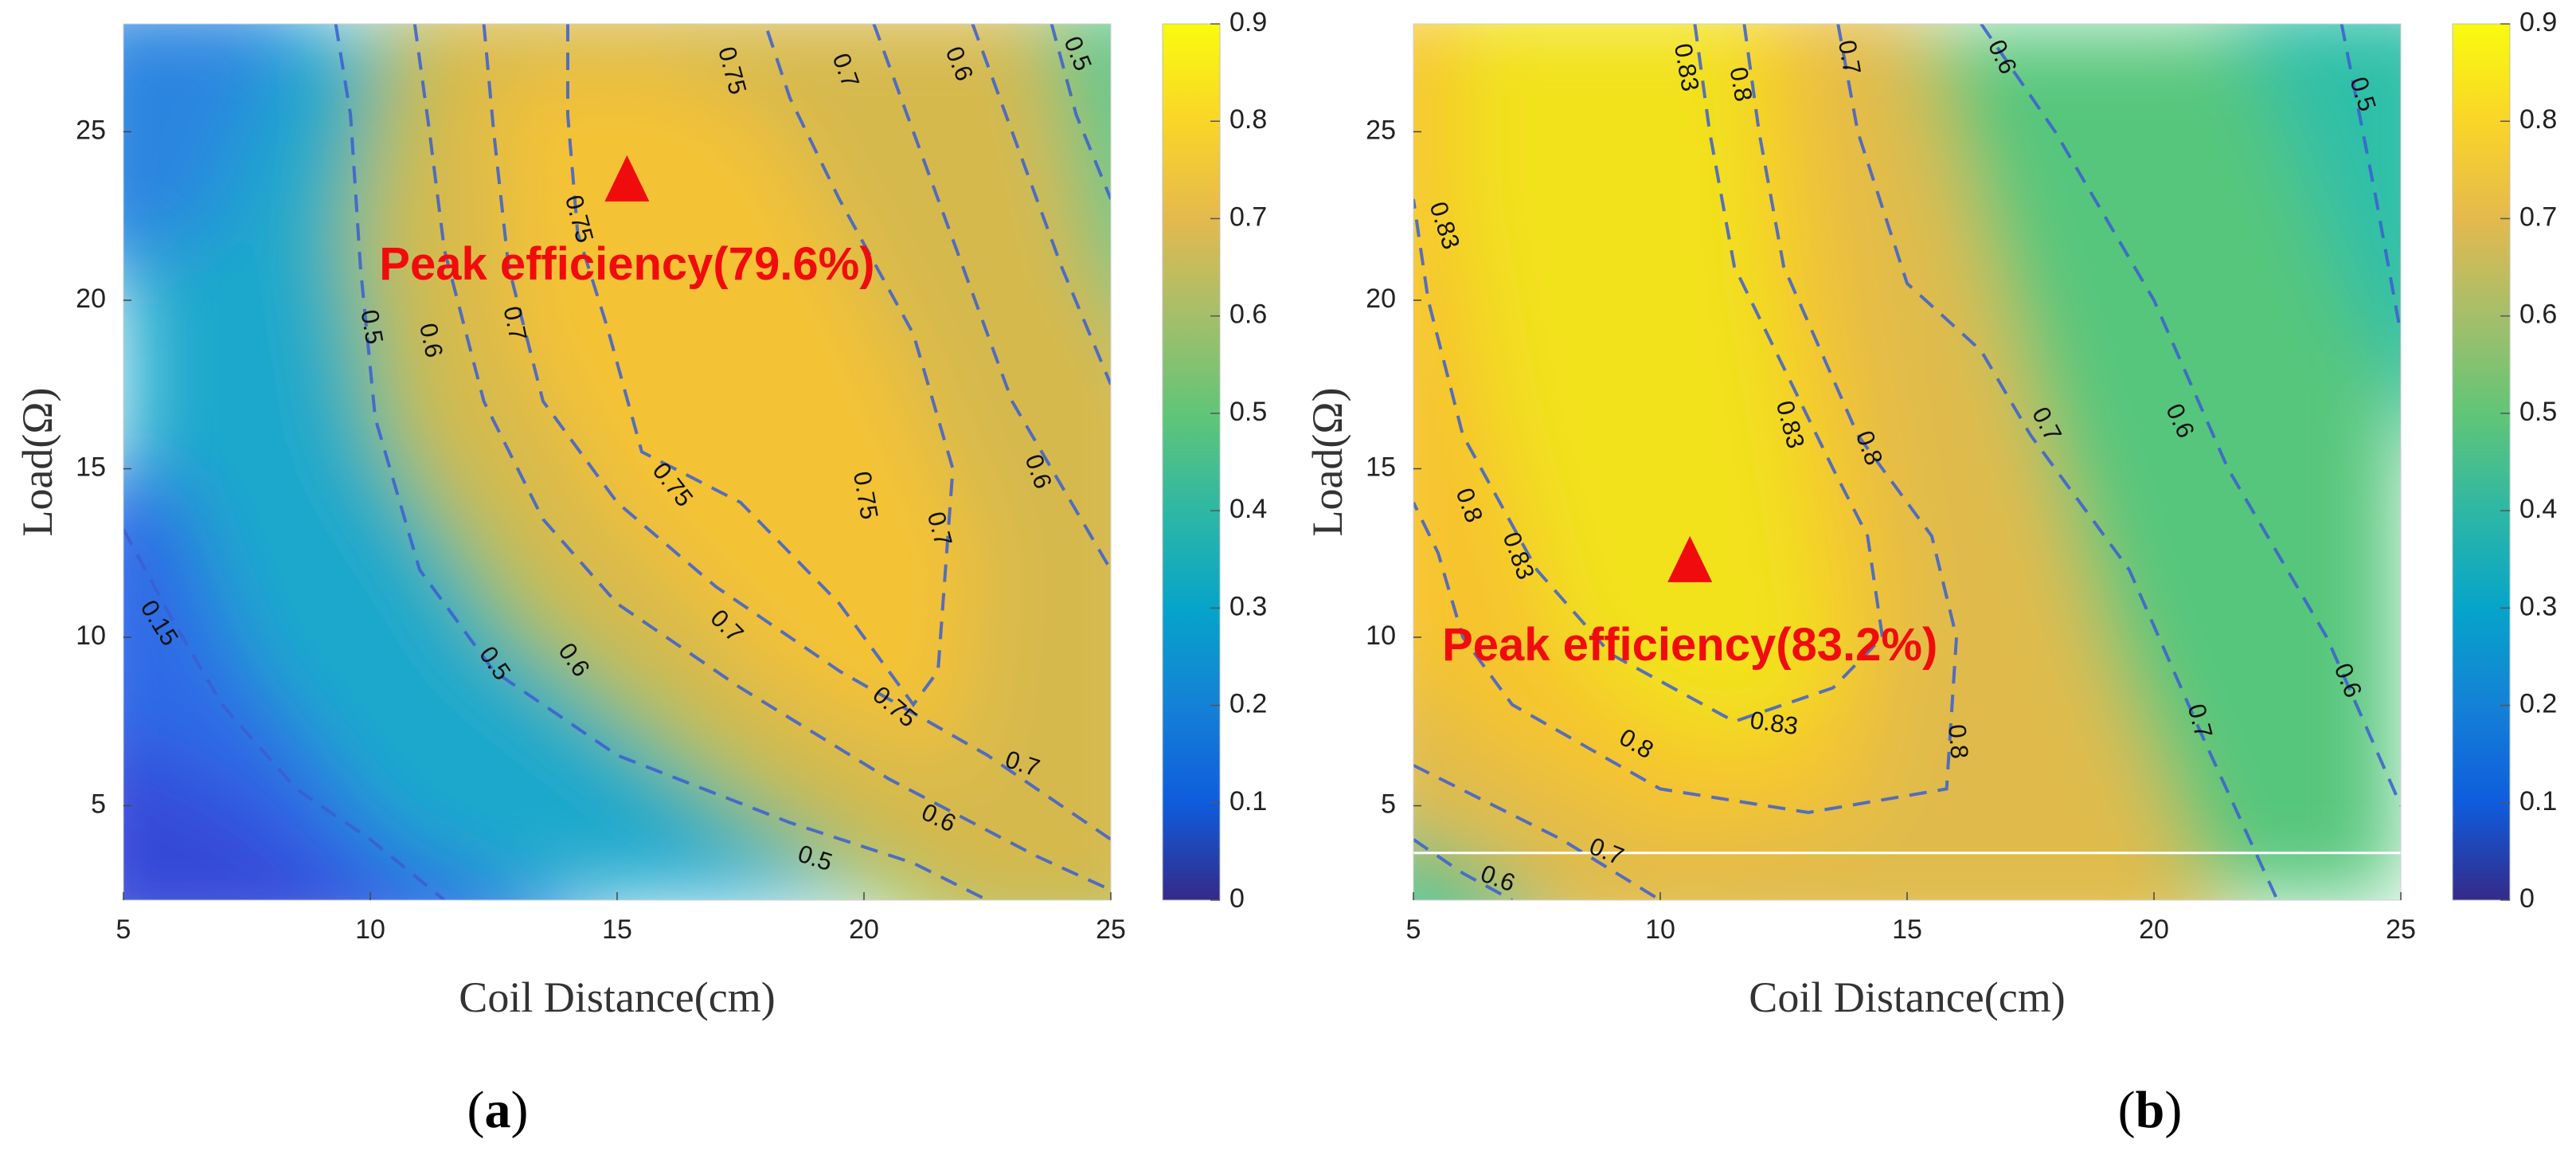 This screenshot has width=2576, height=1159. What do you see at coordinates (627, 264) in the screenshot?
I see `peak-efficiency-label: Peak efficiency(79.6%)` at bounding box center [627, 264].